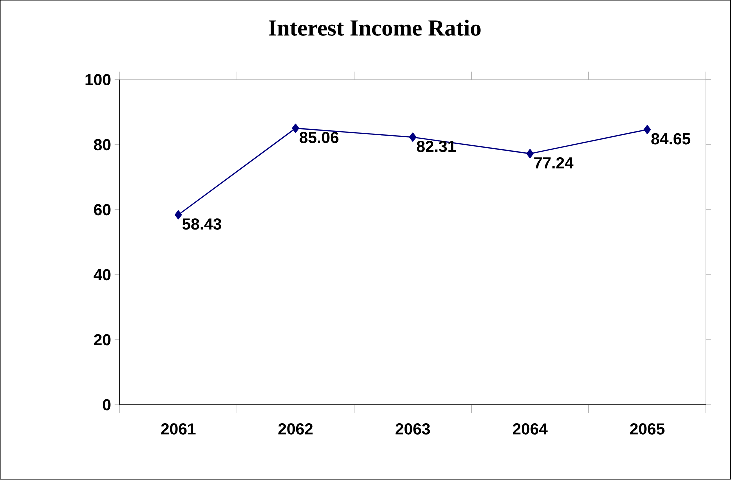 The width and height of the screenshot is (731, 480). I want to click on x-tick-label: 2063, so click(413, 429).